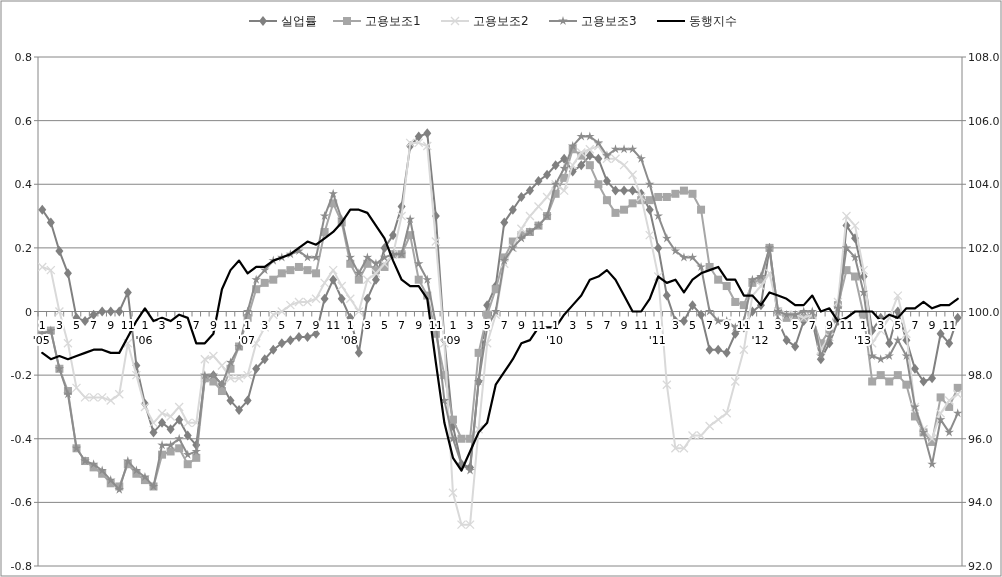  I want to click on x-tick-label: 1 '07, so click(247, 332).